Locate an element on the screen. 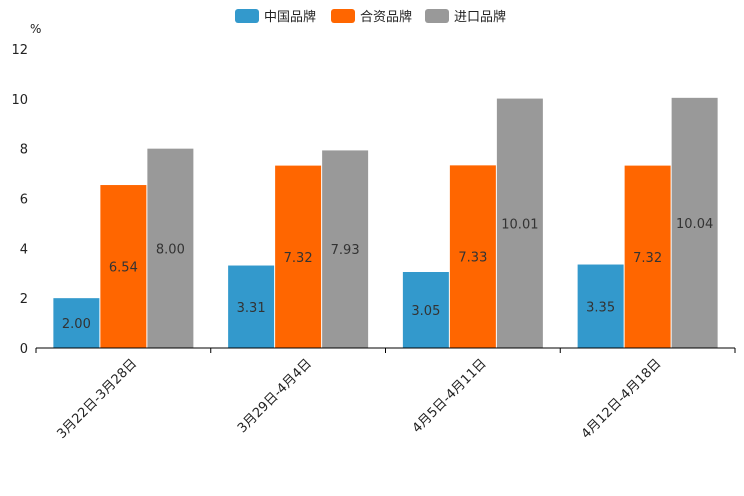  bar-value-label: 6.54 is located at coordinates (123, 268).